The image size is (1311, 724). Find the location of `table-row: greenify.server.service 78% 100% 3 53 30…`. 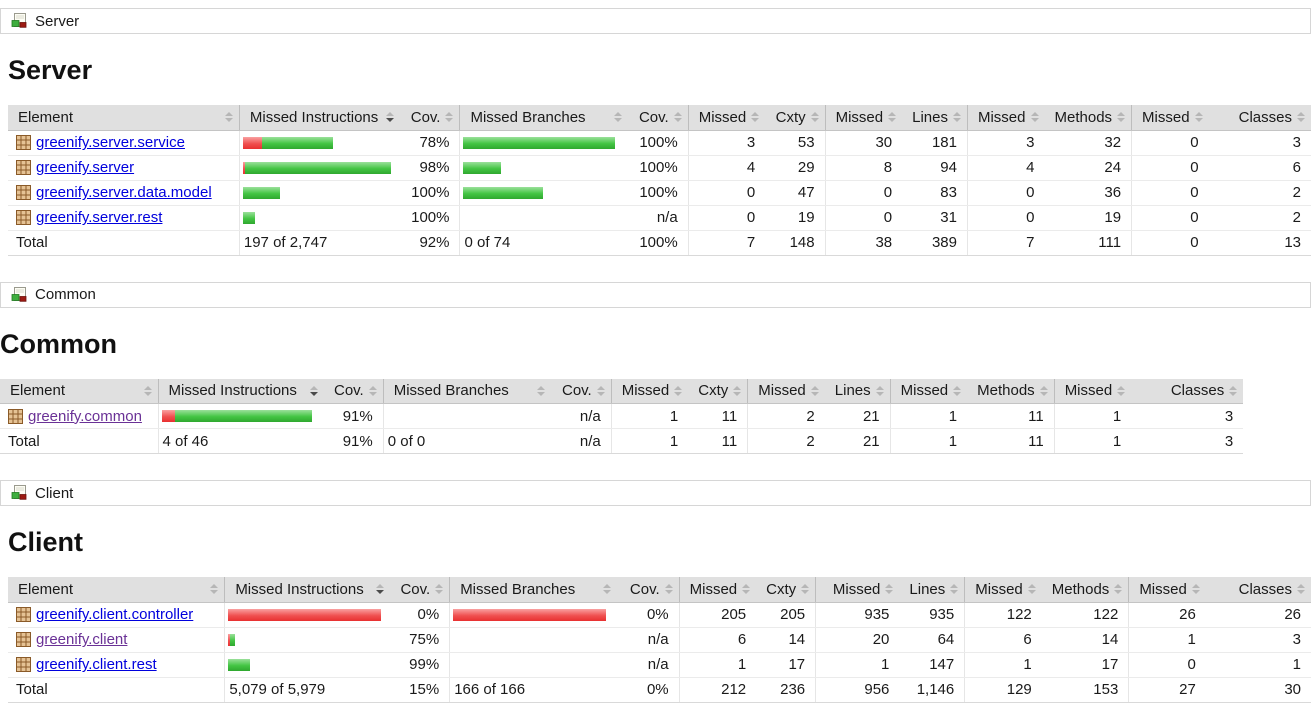

table-row: greenify.server.service 78% 100% 3 53 30… is located at coordinates (659, 143).